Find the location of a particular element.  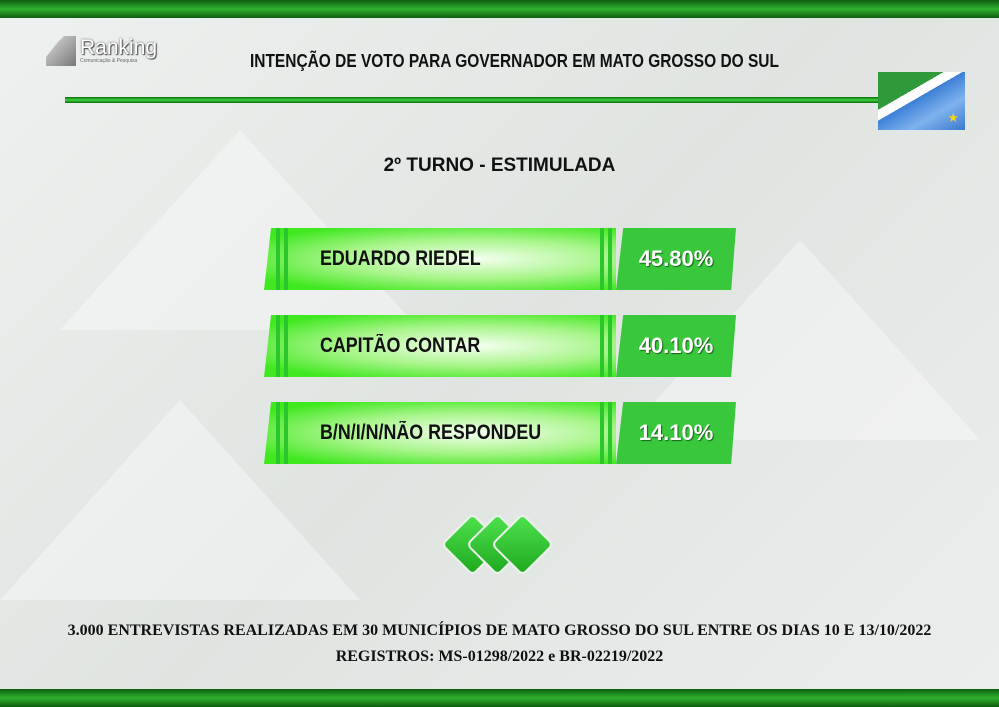

bar: B/N/I/N/NÃO RESPONDEU is located at coordinates (440, 433).